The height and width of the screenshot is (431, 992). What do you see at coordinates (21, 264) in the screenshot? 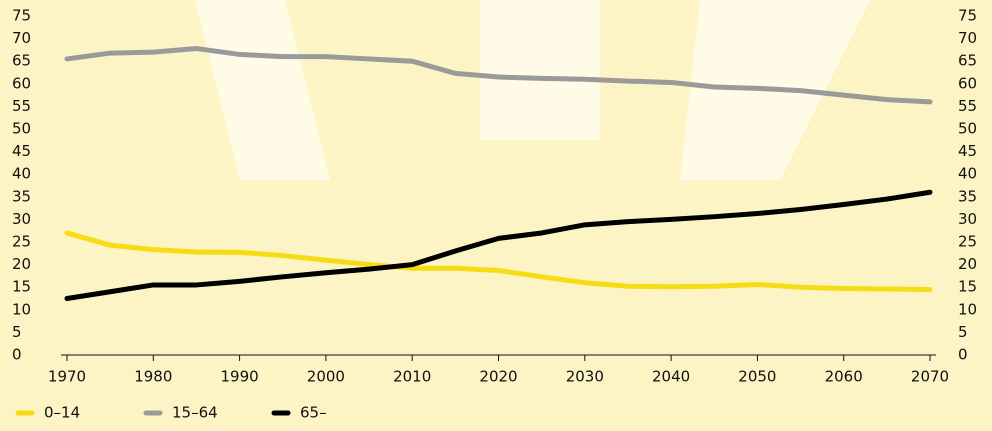
I see `y-tick-label: 20` at bounding box center [21, 264].